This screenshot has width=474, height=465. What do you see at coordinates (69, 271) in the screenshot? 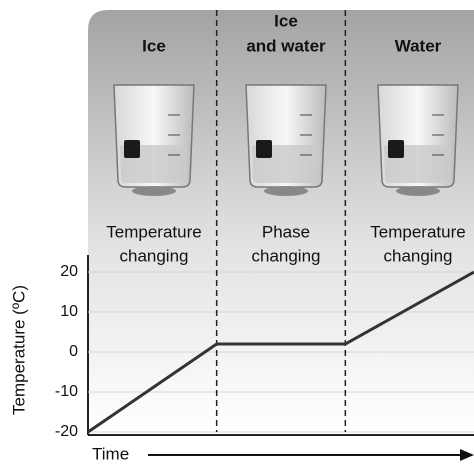
I see `y-tick-label: 20` at bounding box center [69, 271].